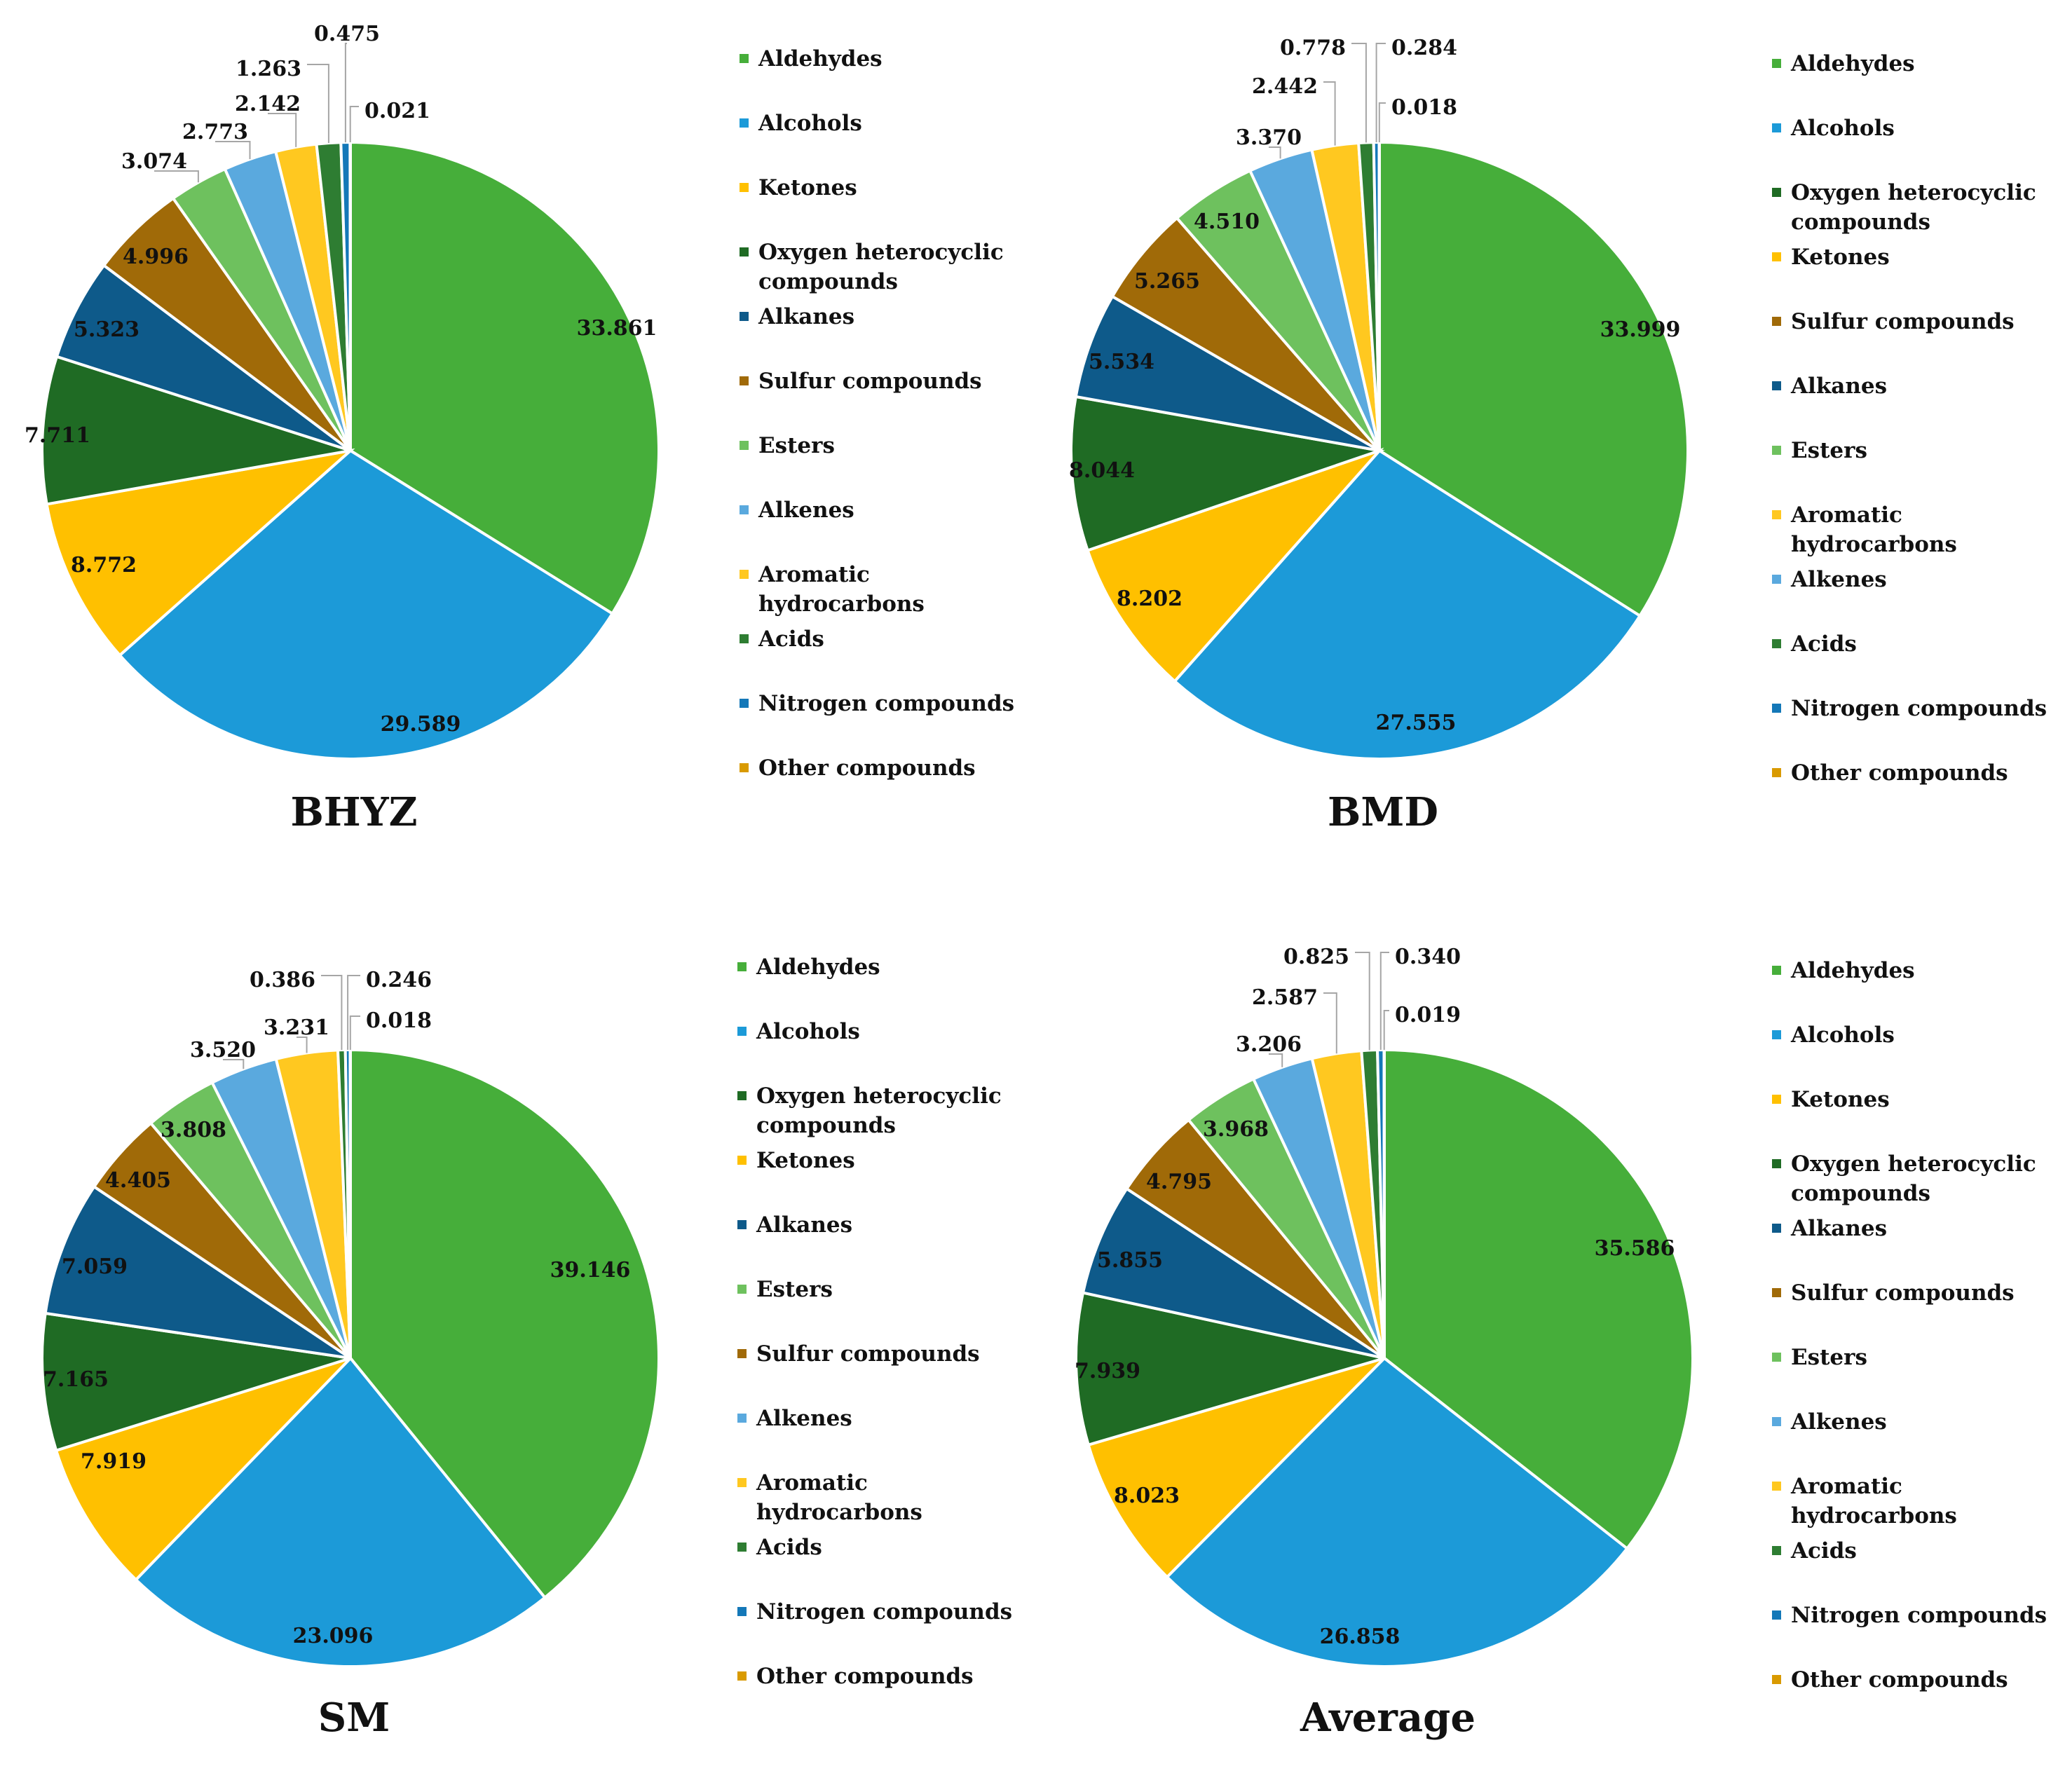  What do you see at coordinates (1269, 1044) in the screenshot?
I see `data-label-alkenes: 3.206` at bounding box center [1269, 1044].